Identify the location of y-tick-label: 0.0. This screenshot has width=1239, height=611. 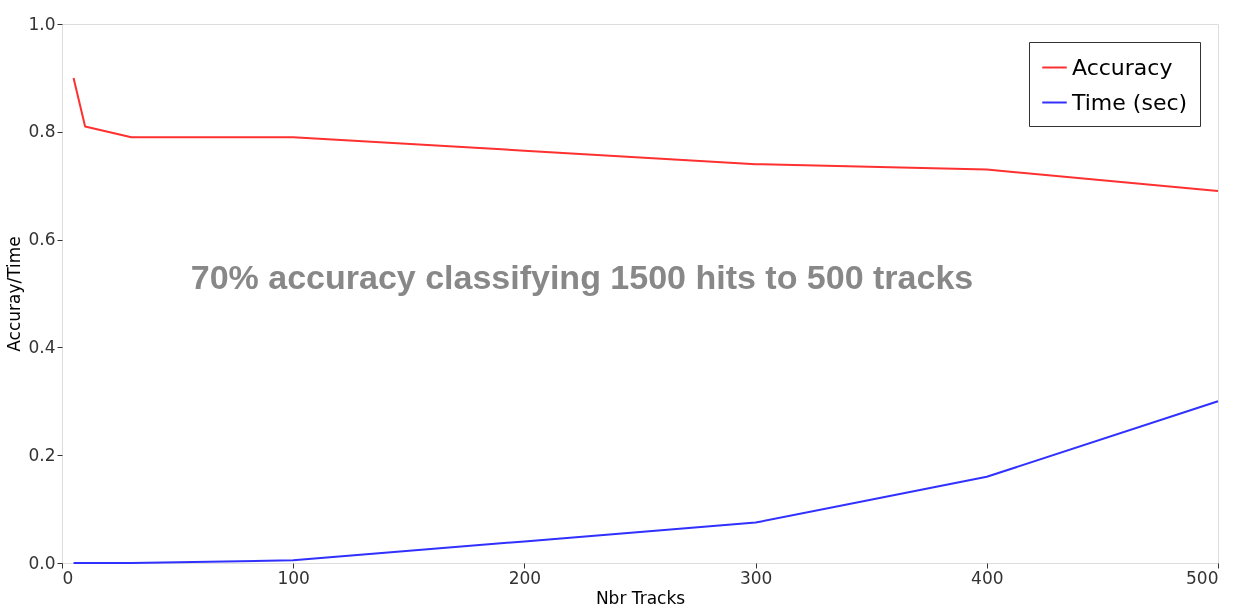
(42, 562).